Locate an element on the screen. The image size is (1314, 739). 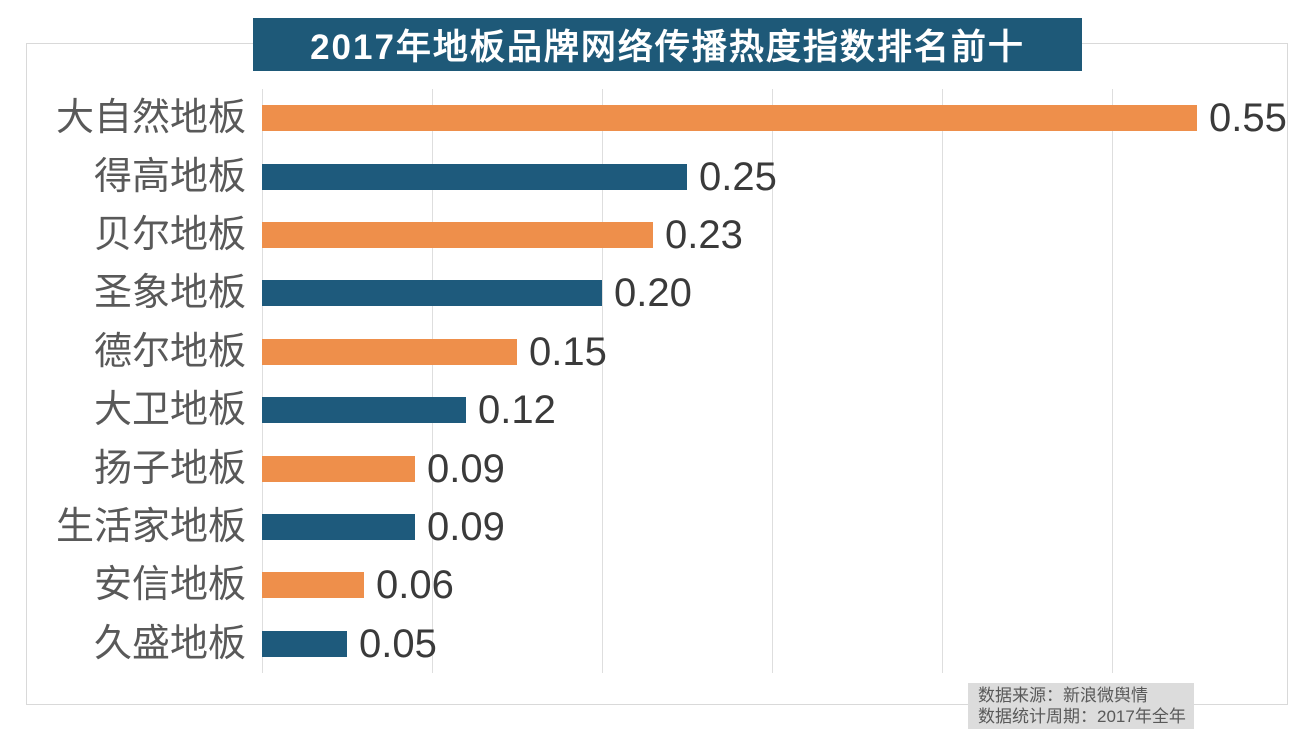
value-label: 0.12 is located at coordinates (517, 410).